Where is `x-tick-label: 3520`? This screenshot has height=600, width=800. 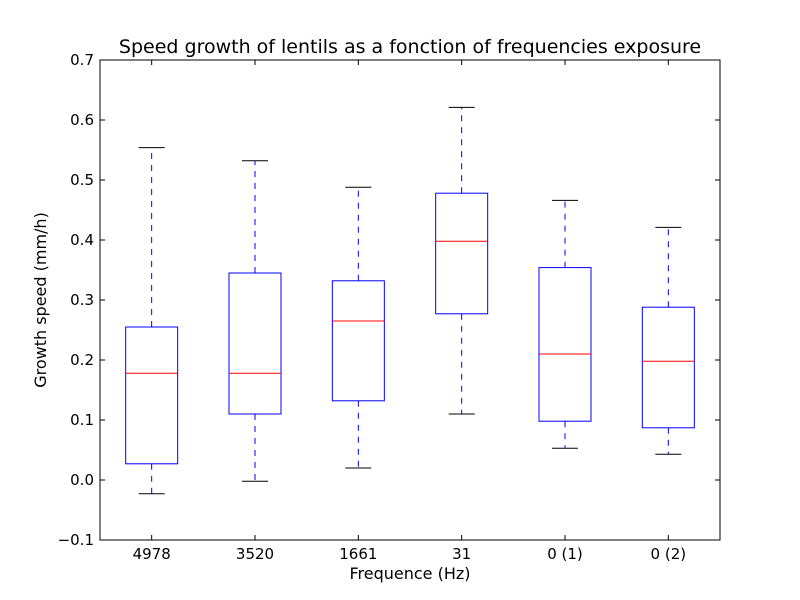
x-tick-label: 3520 is located at coordinates (255, 554).